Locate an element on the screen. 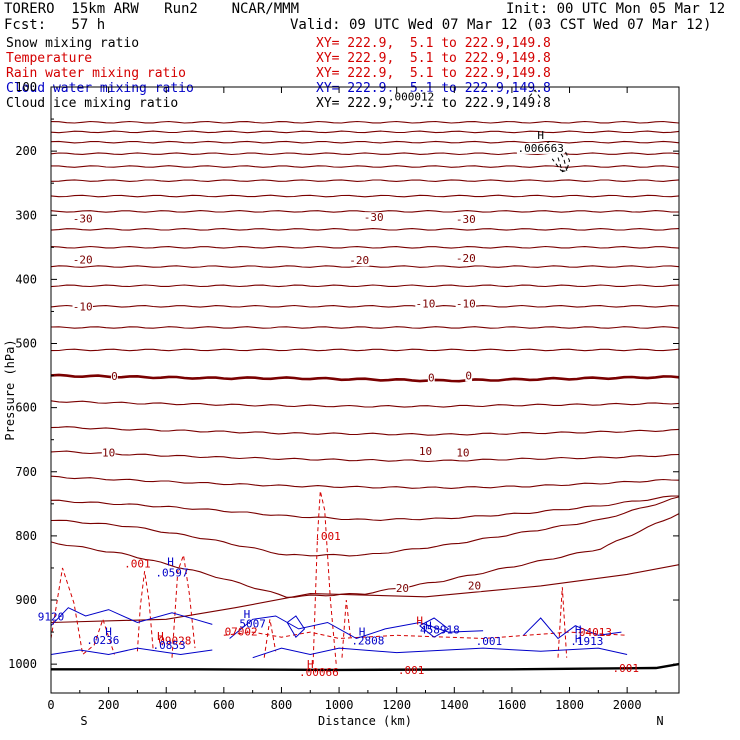 The height and width of the screenshot is (740, 740). freezing-level-isotherm is located at coordinates (365, 378).